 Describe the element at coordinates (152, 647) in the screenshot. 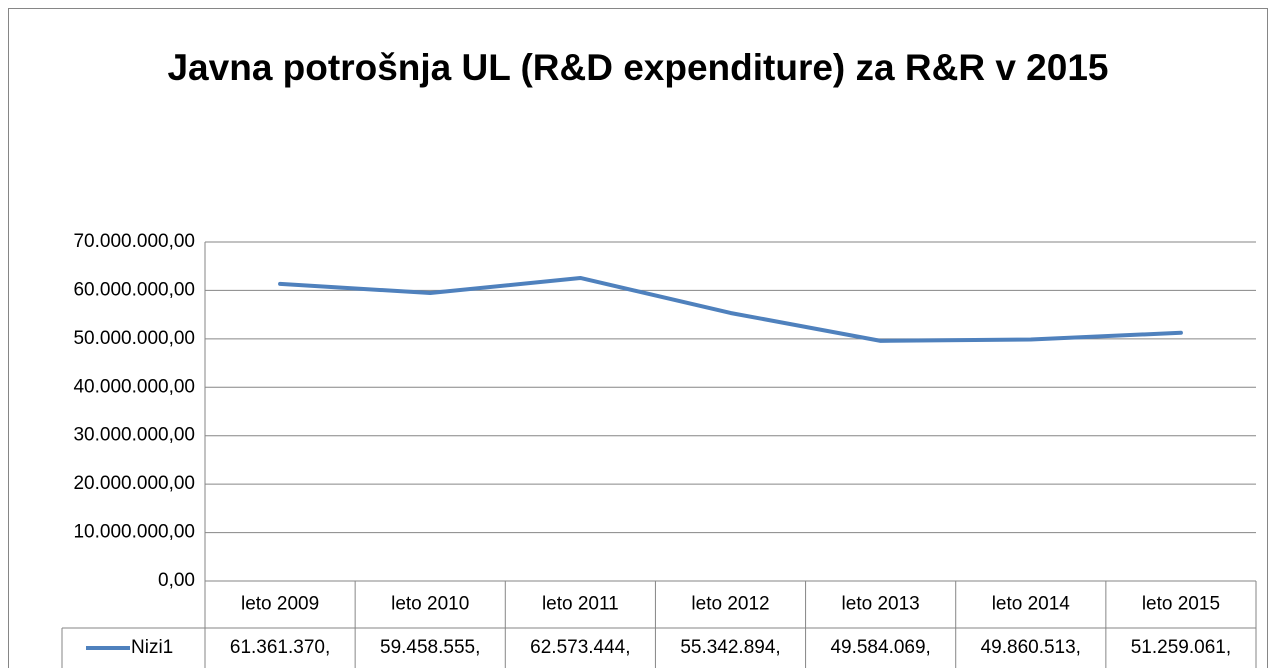

I see `legend-label: Nizi1` at that location.